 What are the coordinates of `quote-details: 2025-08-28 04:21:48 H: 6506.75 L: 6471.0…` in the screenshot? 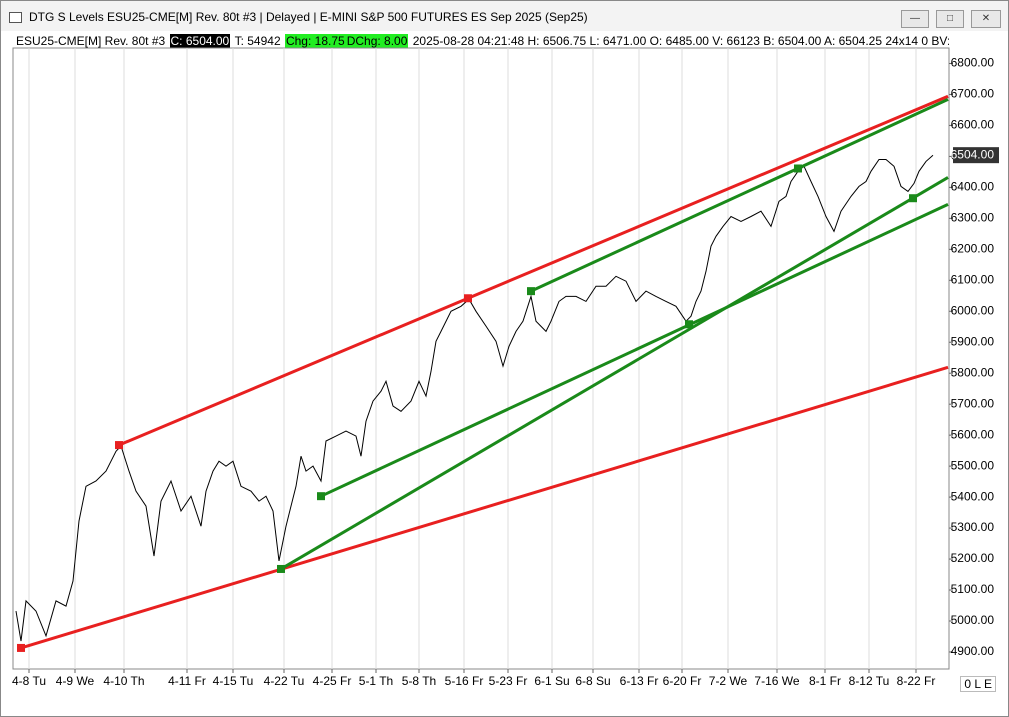 It's located at (680, 41).